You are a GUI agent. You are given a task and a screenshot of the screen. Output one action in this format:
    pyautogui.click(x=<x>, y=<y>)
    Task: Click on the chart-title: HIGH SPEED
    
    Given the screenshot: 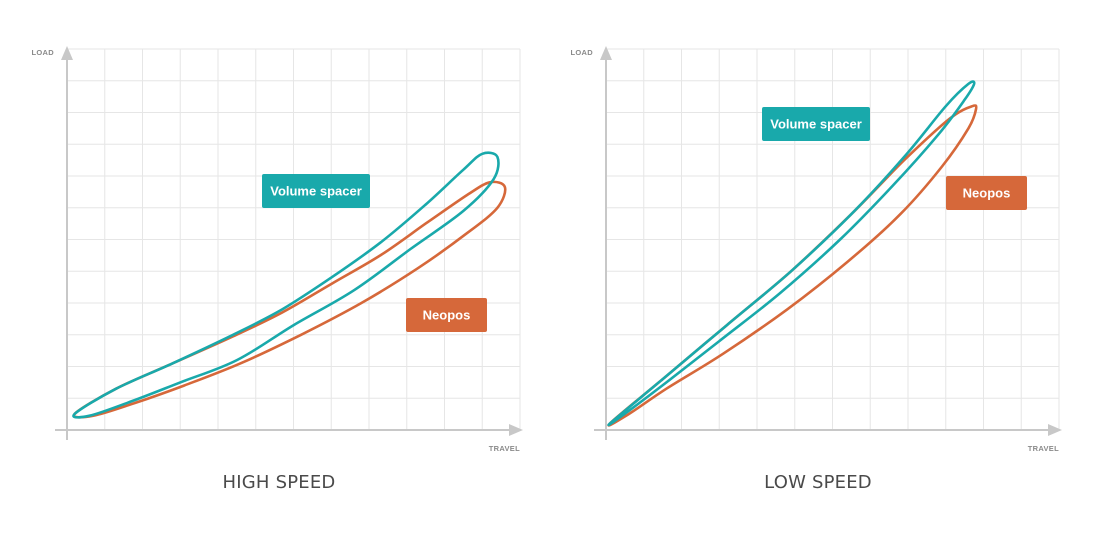 What is the action you would take?
    pyautogui.click(x=279, y=482)
    